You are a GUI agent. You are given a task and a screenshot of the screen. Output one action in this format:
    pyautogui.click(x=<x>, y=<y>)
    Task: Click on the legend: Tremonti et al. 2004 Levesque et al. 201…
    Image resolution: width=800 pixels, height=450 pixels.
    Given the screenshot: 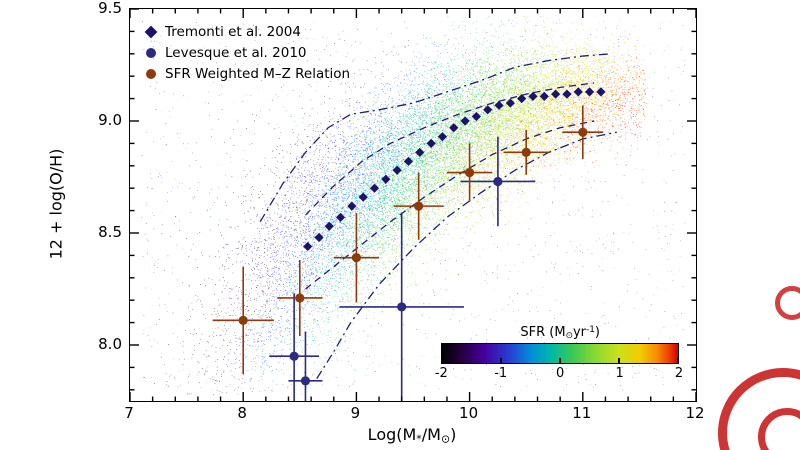 What is the action you would take?
    pyautogui.click(x=247, y=52)
    